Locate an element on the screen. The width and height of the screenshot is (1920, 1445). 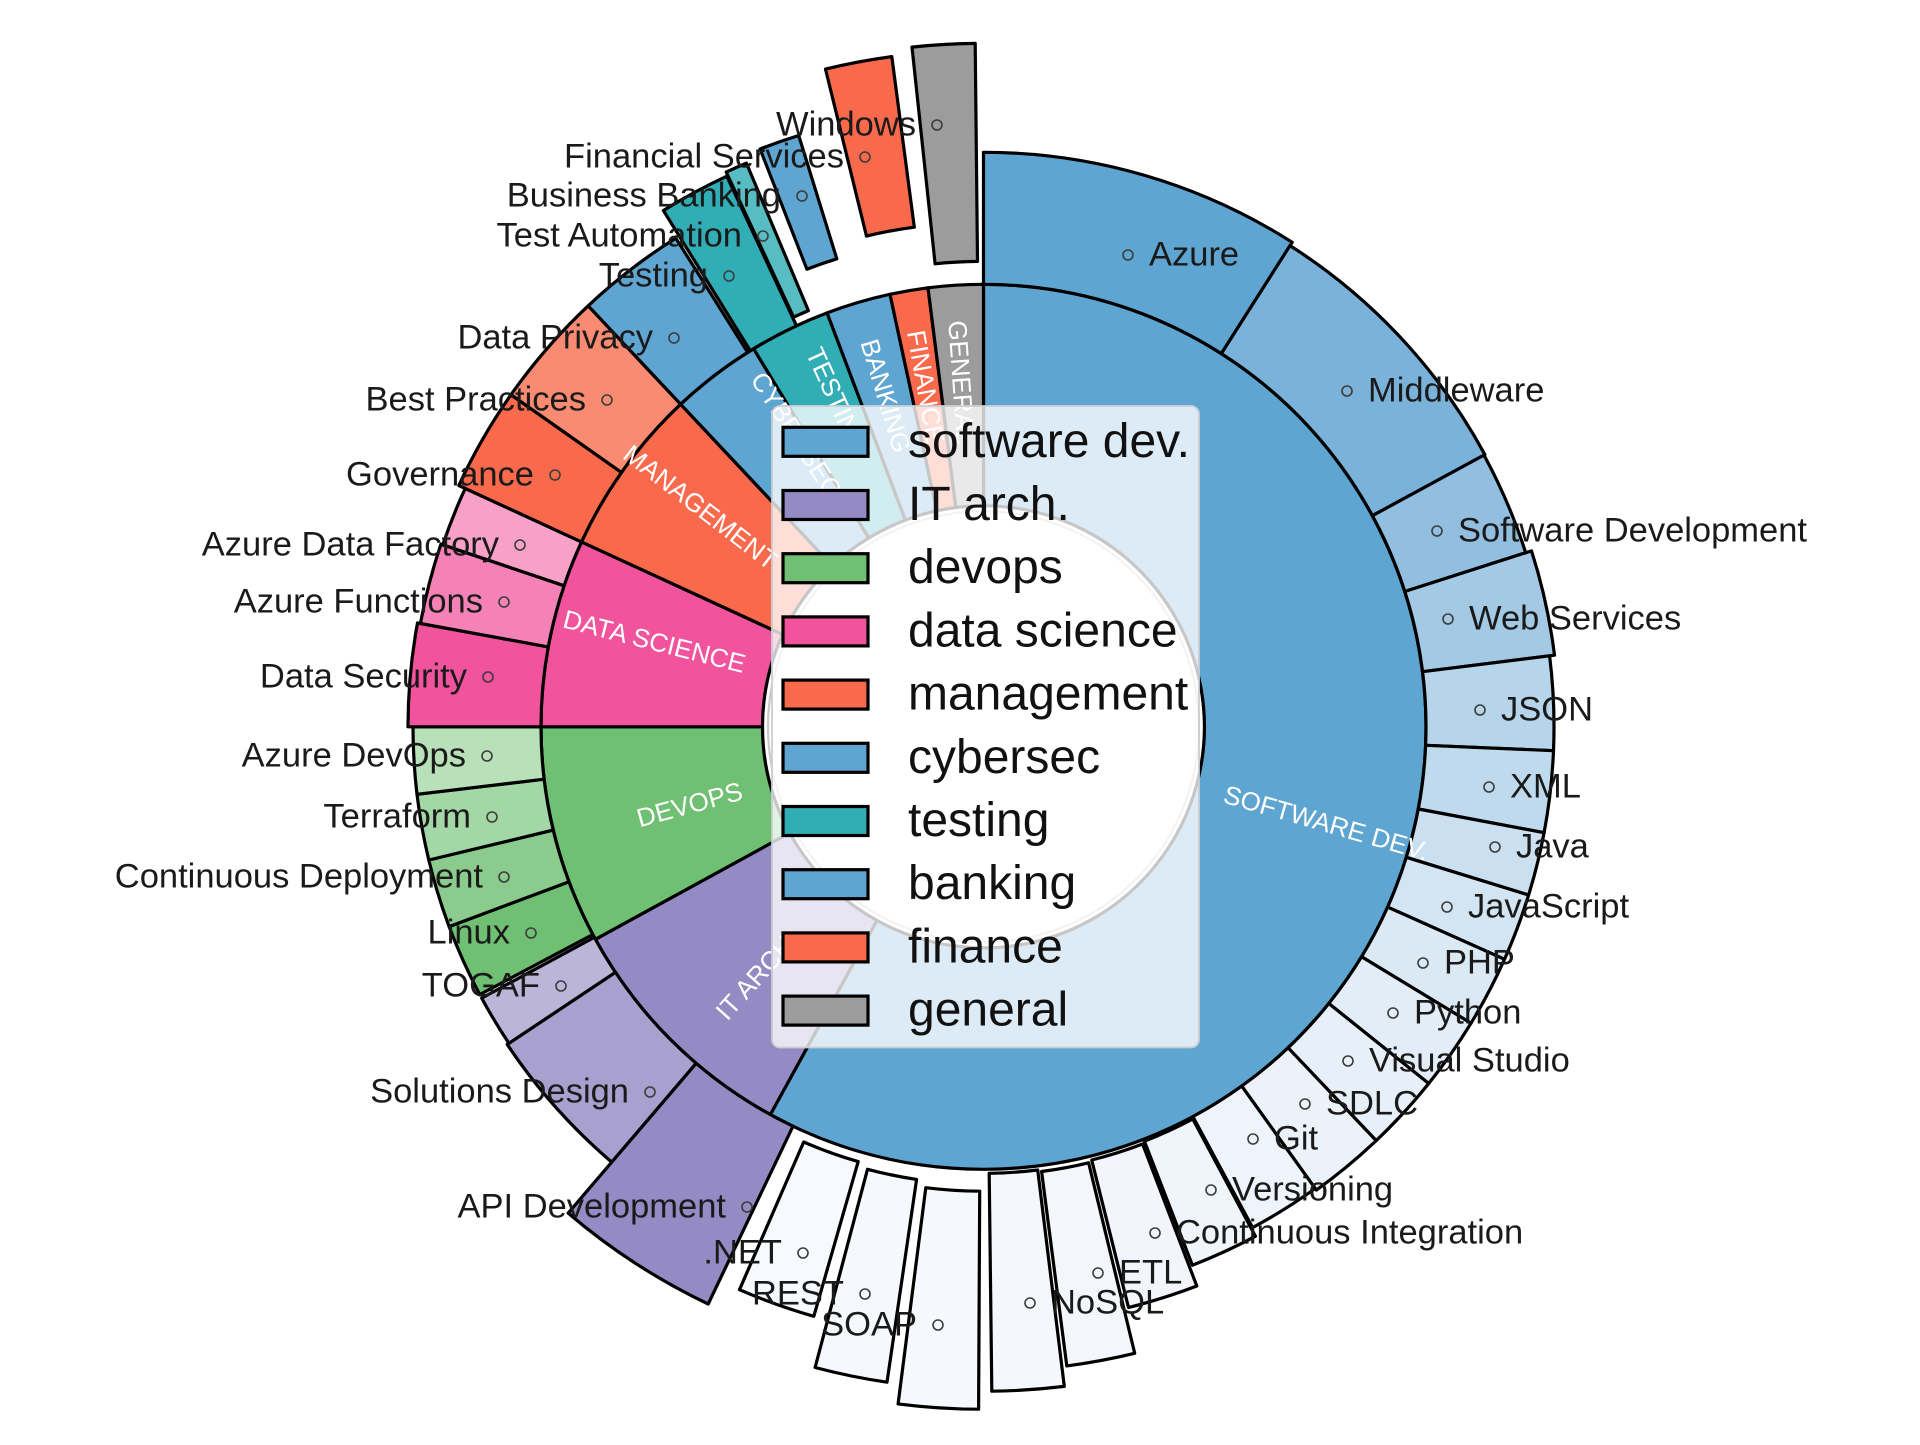
svg-text: Test Automation is located at coordinates (619, 236).